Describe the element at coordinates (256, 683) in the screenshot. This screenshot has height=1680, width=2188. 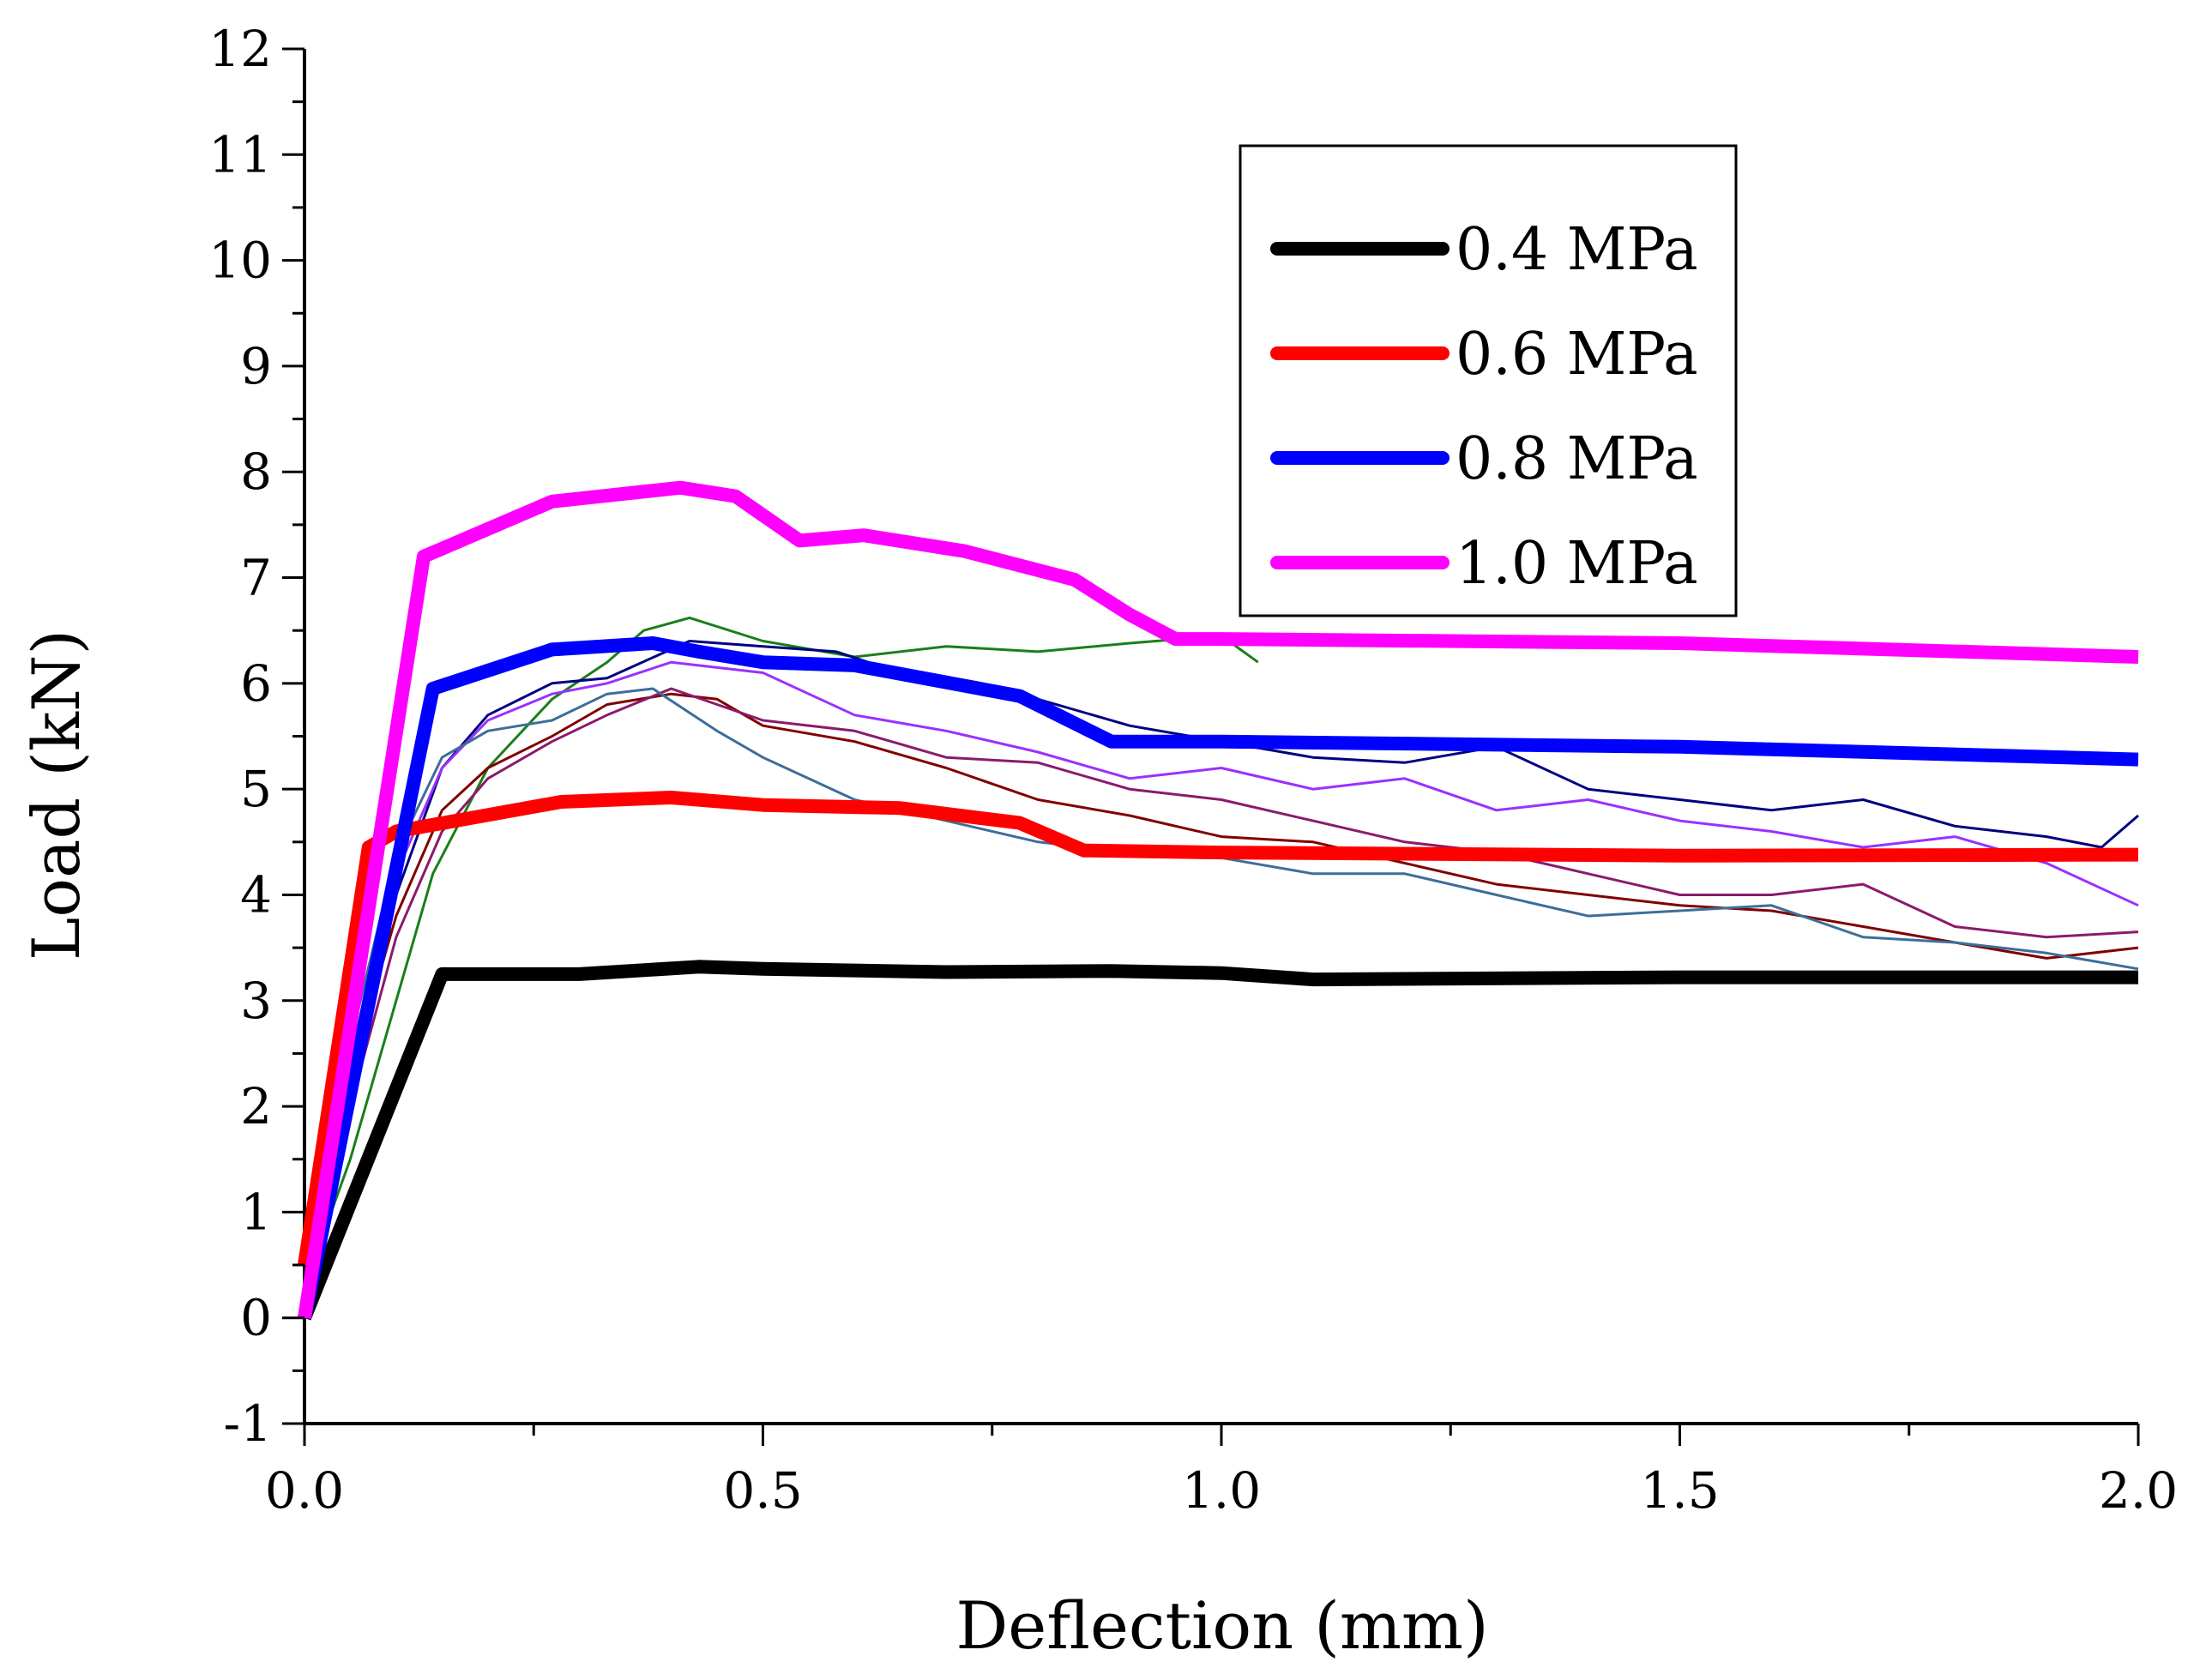
I see `y-tick-label: 6` at that location.